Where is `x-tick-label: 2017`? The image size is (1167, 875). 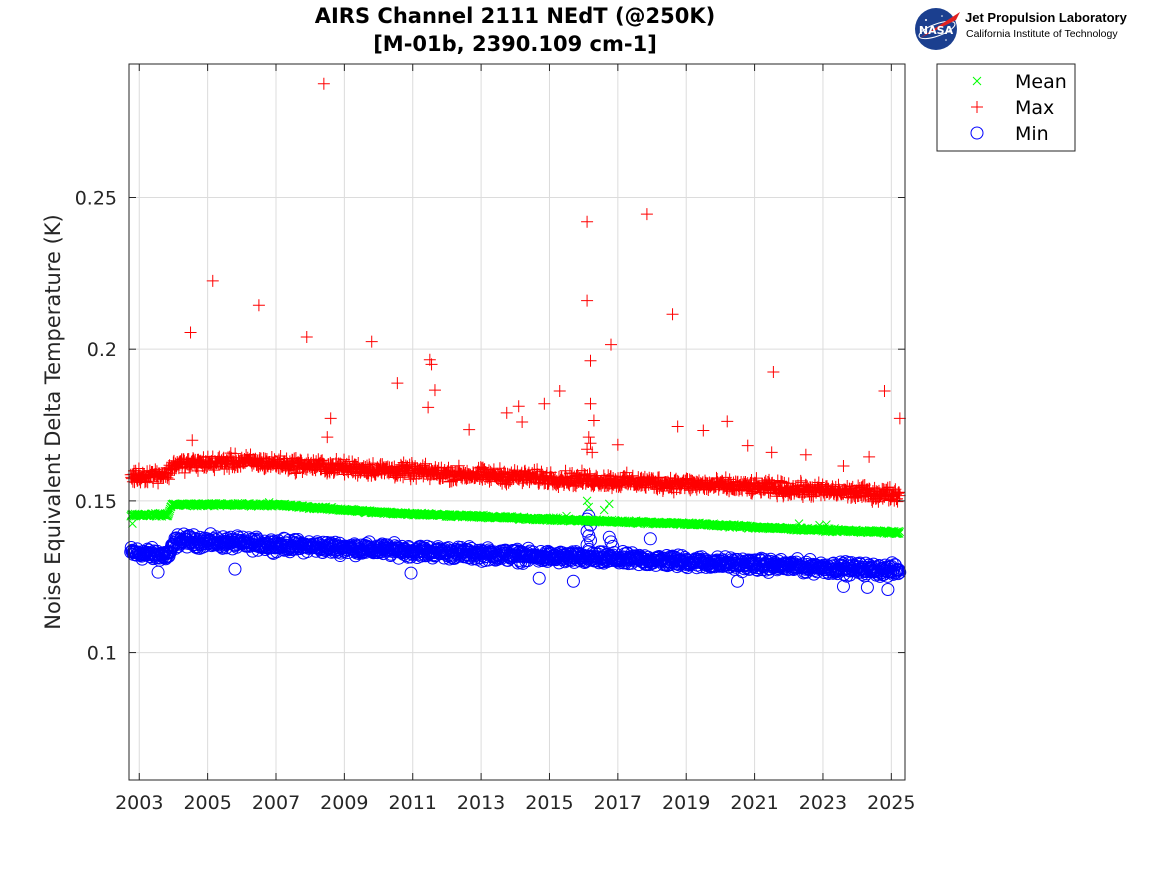
x-tick-label: 2017 is located at coordinates (618, 803).